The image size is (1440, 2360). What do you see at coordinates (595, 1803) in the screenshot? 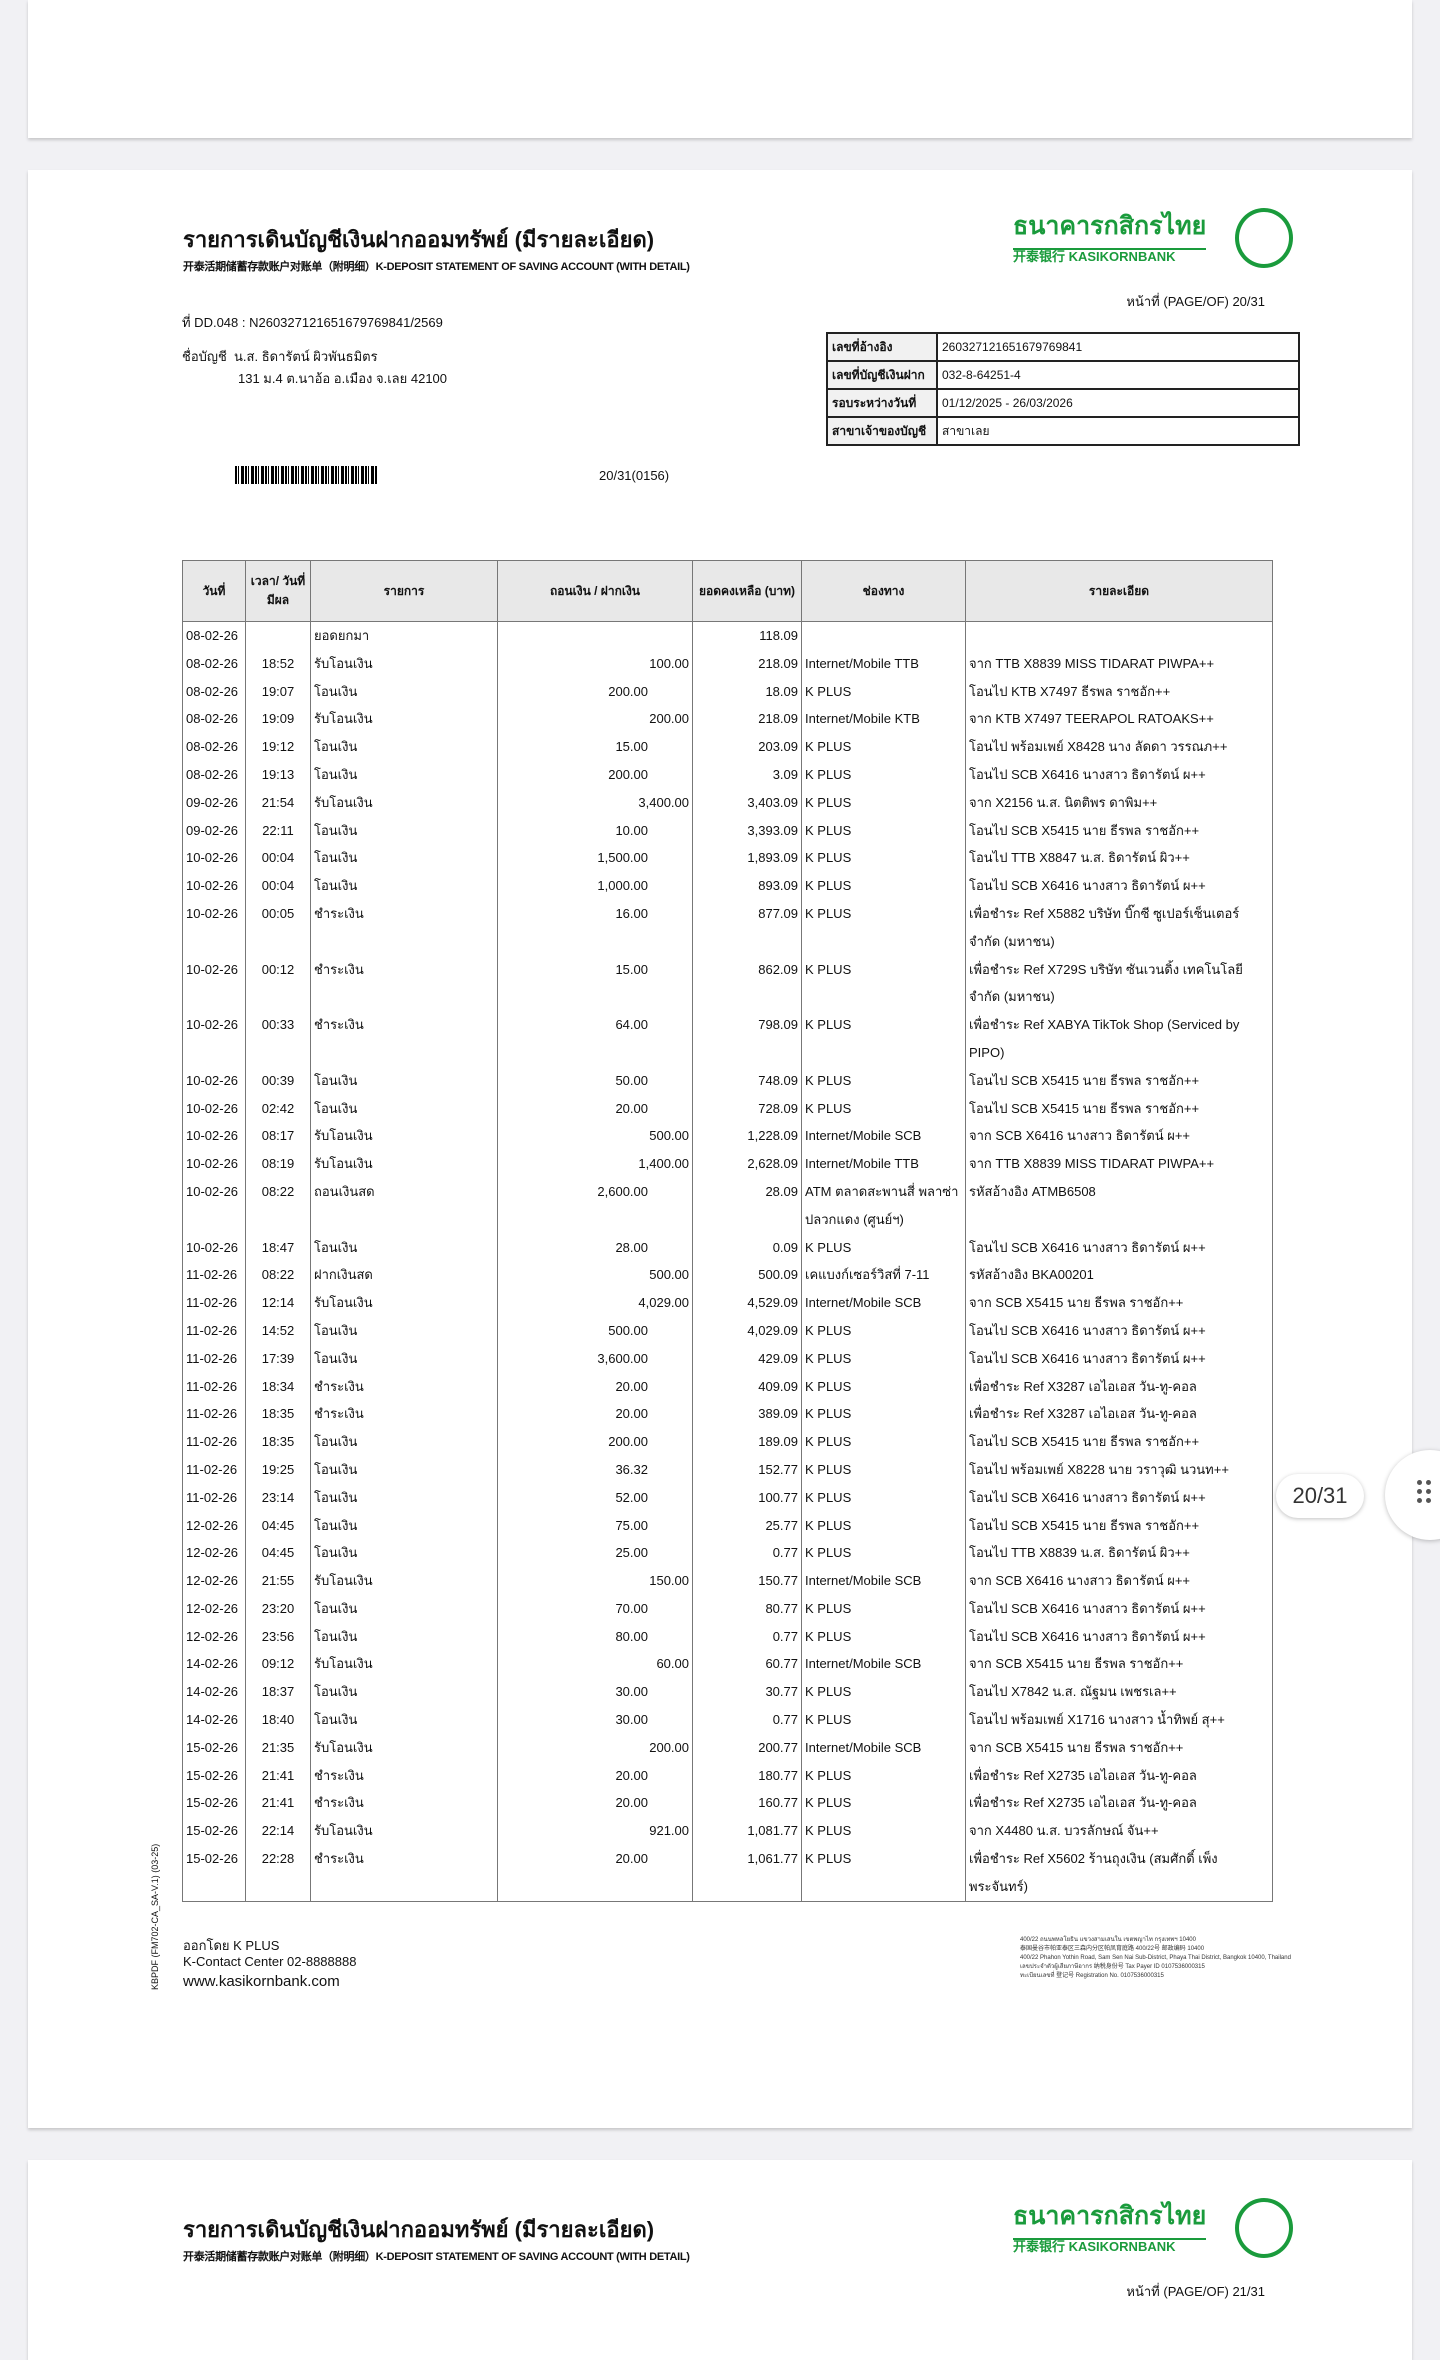
I see `withdrawal-amount: 20.00` at bounding box center [595, 1803].